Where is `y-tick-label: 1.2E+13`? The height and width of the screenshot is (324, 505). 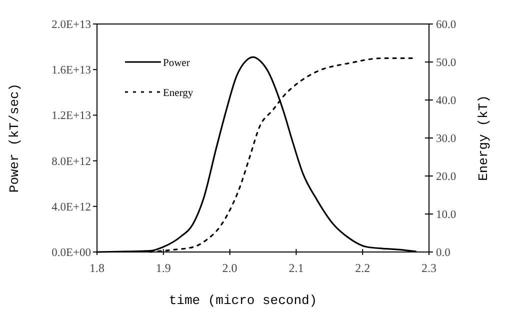 y-tick-label: 1.2E+13 is located at coordinates (72, 116).